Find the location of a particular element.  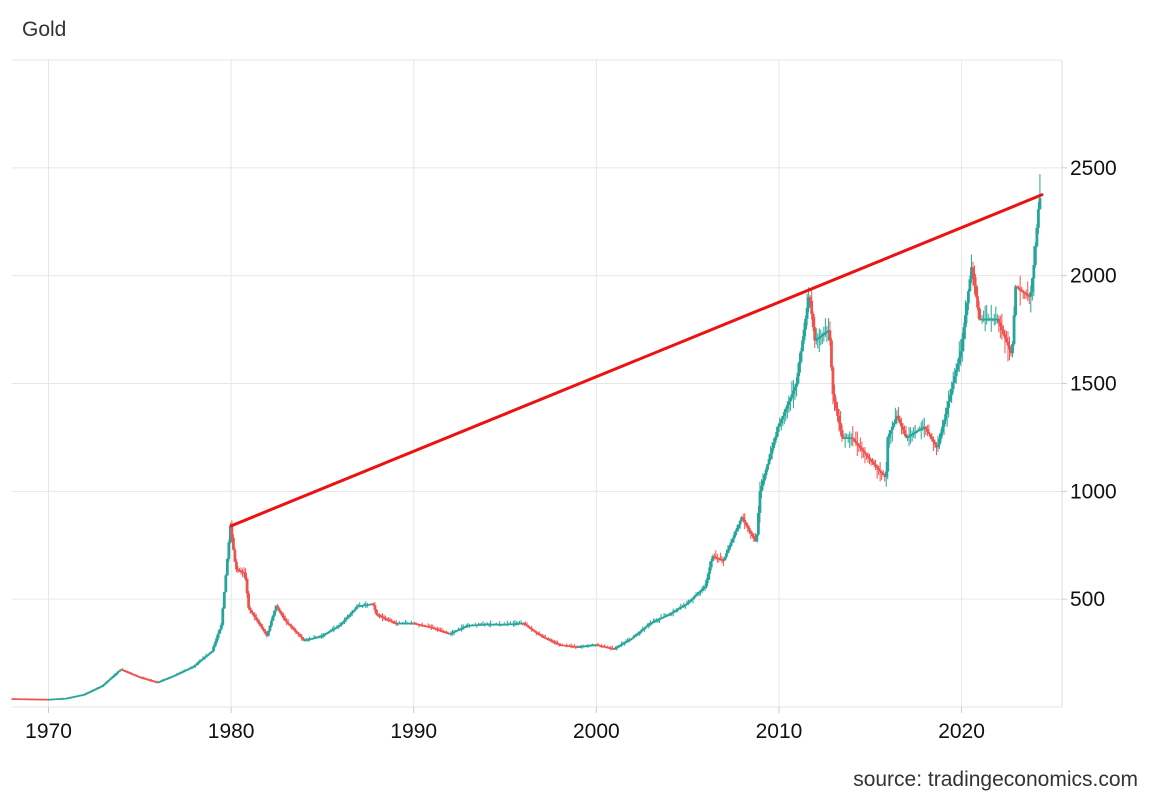

x-tick-label: 1970 is located at coordinates (48, 731).